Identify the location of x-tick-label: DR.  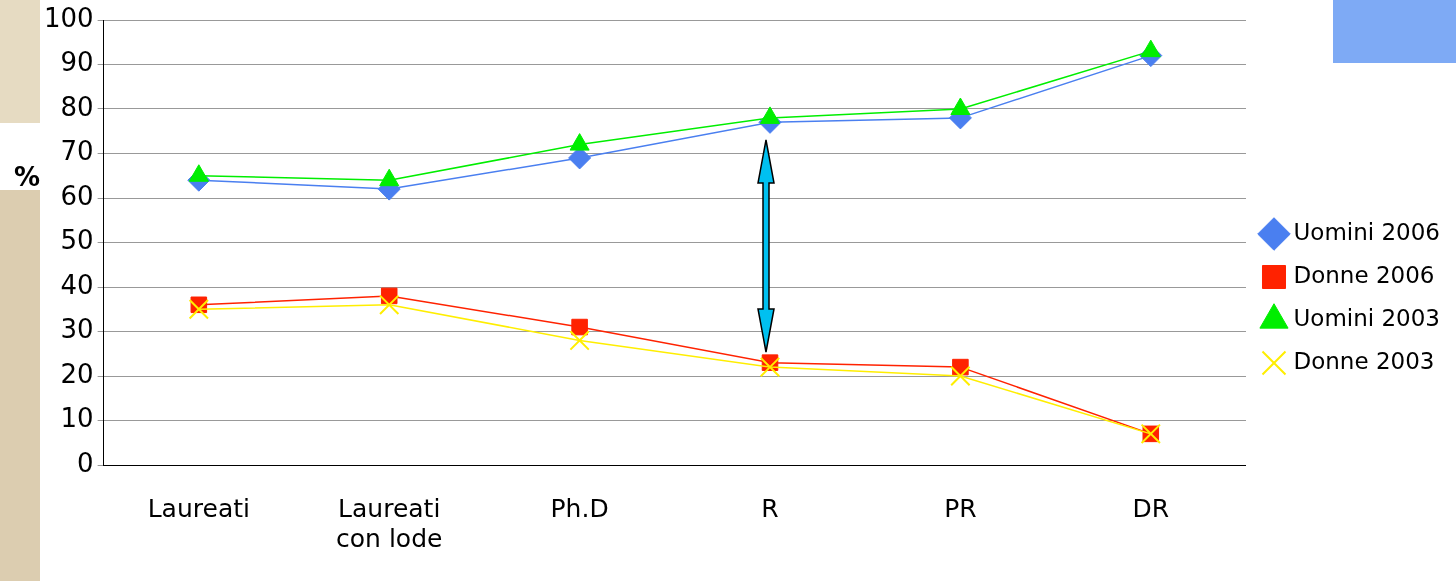
(1151, 508).